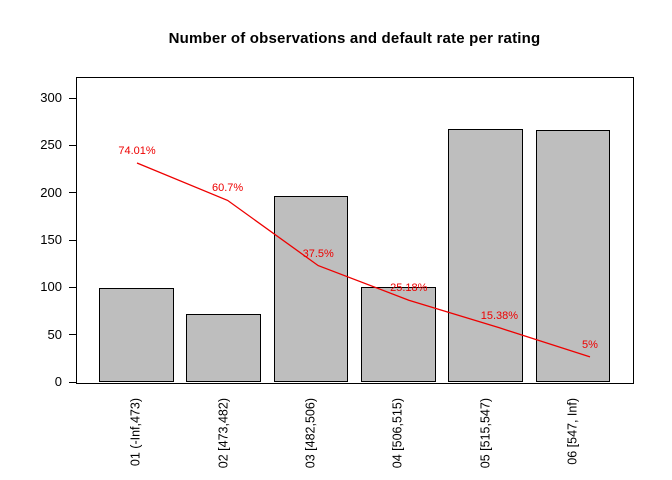 The height and width of the screenshot is (480, 672). Describe the element at coordinates (58, 381) in the screenshot. I see `y-axis-tick-label: 0` at that location.